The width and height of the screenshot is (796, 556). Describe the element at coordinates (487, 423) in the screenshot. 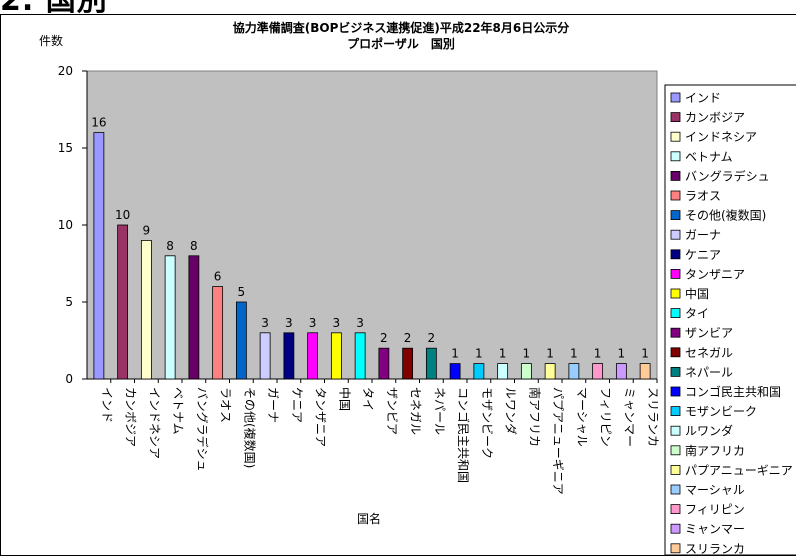

I see `x-tick-label: モザンビーク` at that location.